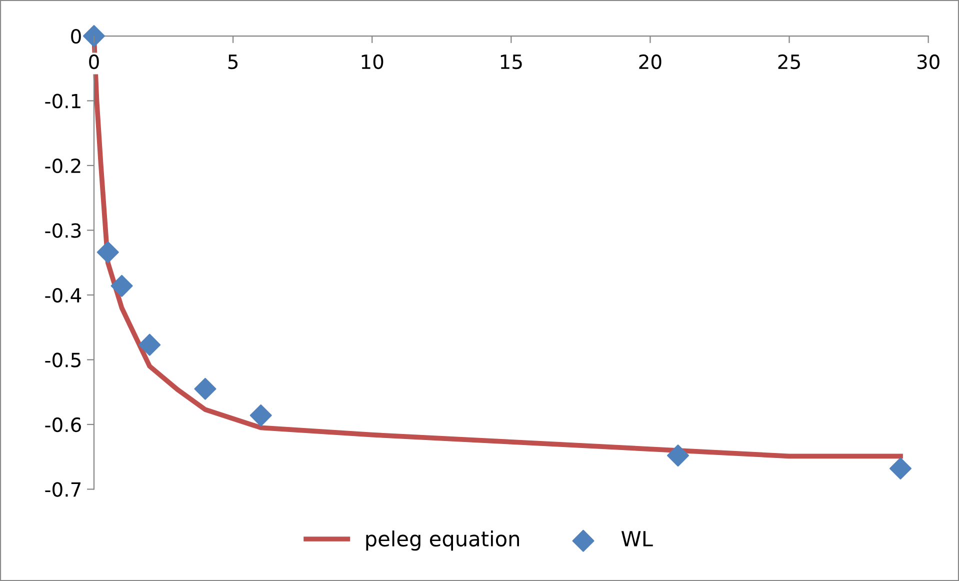 The height and width of the screenshot is (581, 959). Describe the element at coordinates (63, 230) in the screenshot. I see `y-tick-label: -0.3` at that location.